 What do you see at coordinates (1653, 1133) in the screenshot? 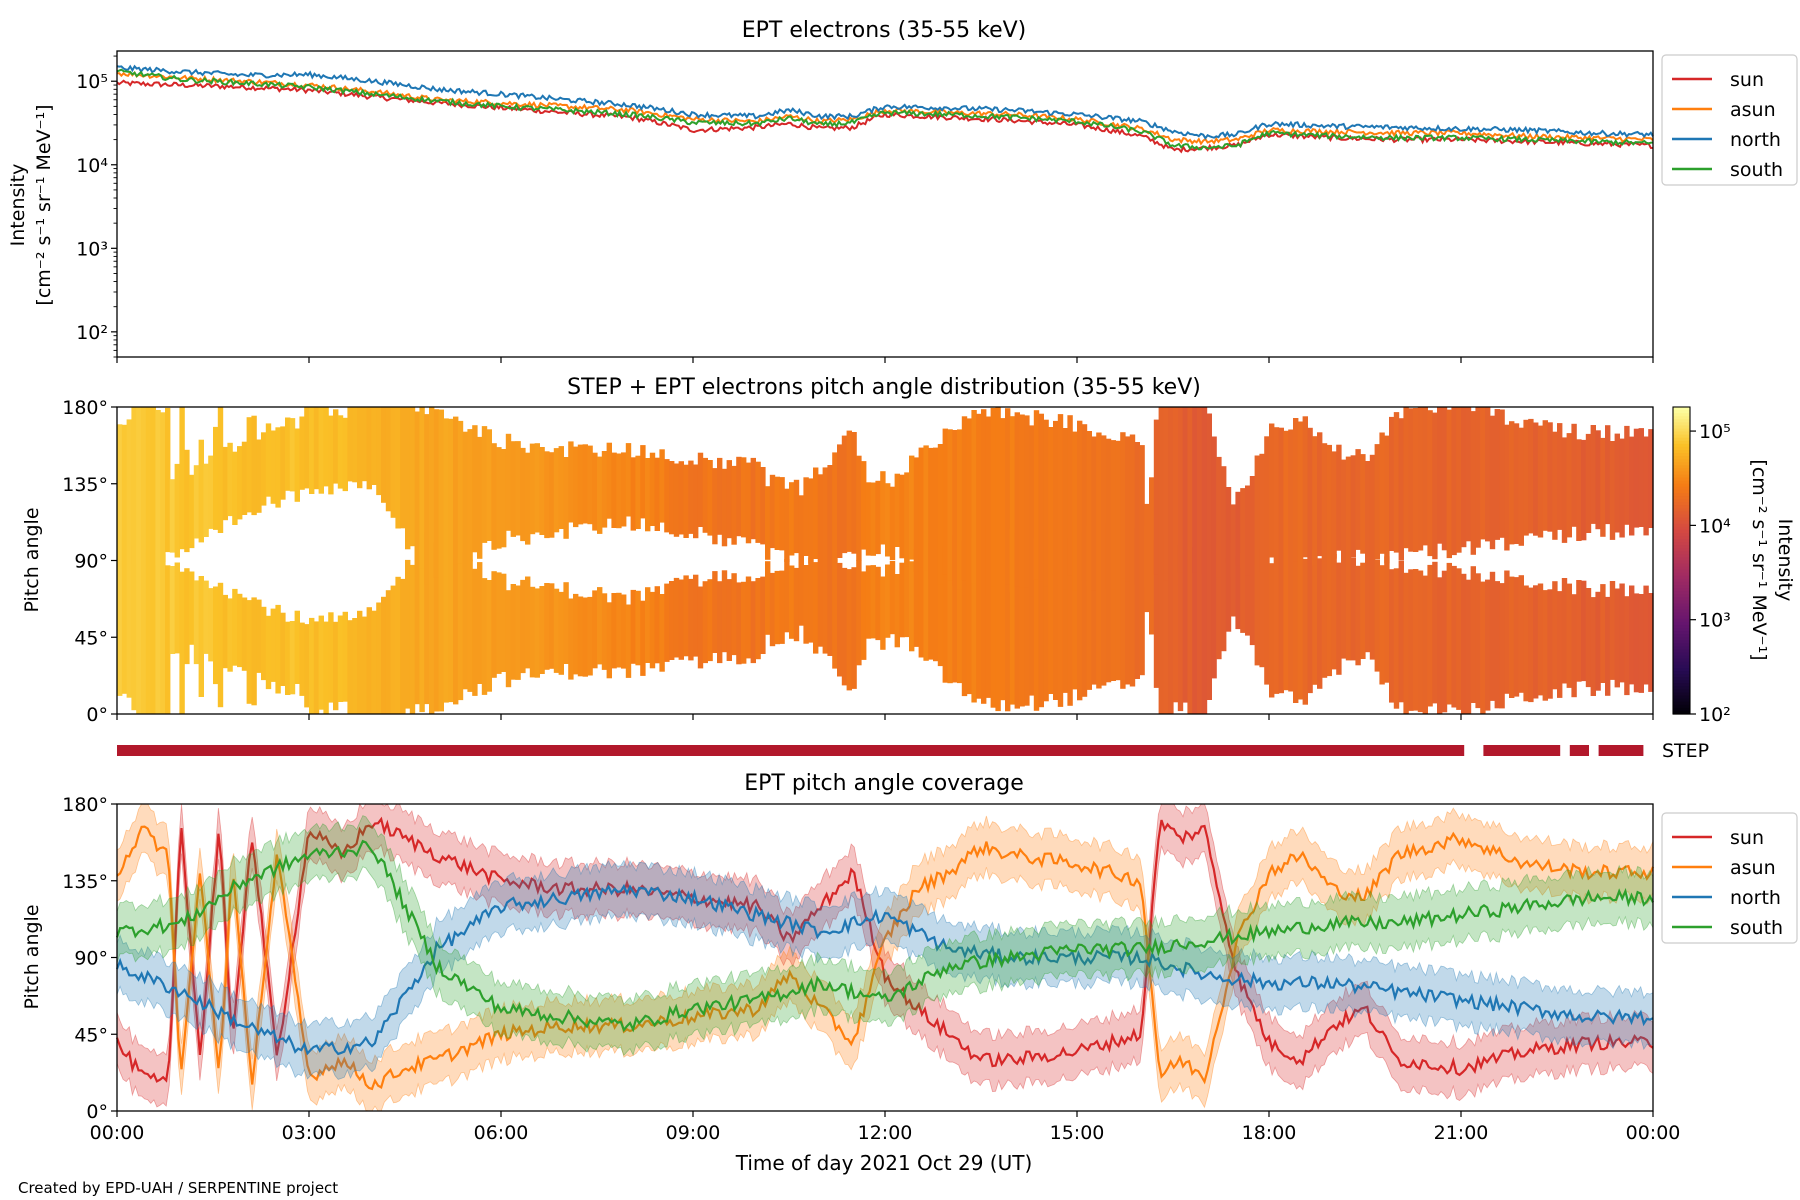
I see `coverage-xtick-label: 00:00` at bounding box center [1653, 1133].